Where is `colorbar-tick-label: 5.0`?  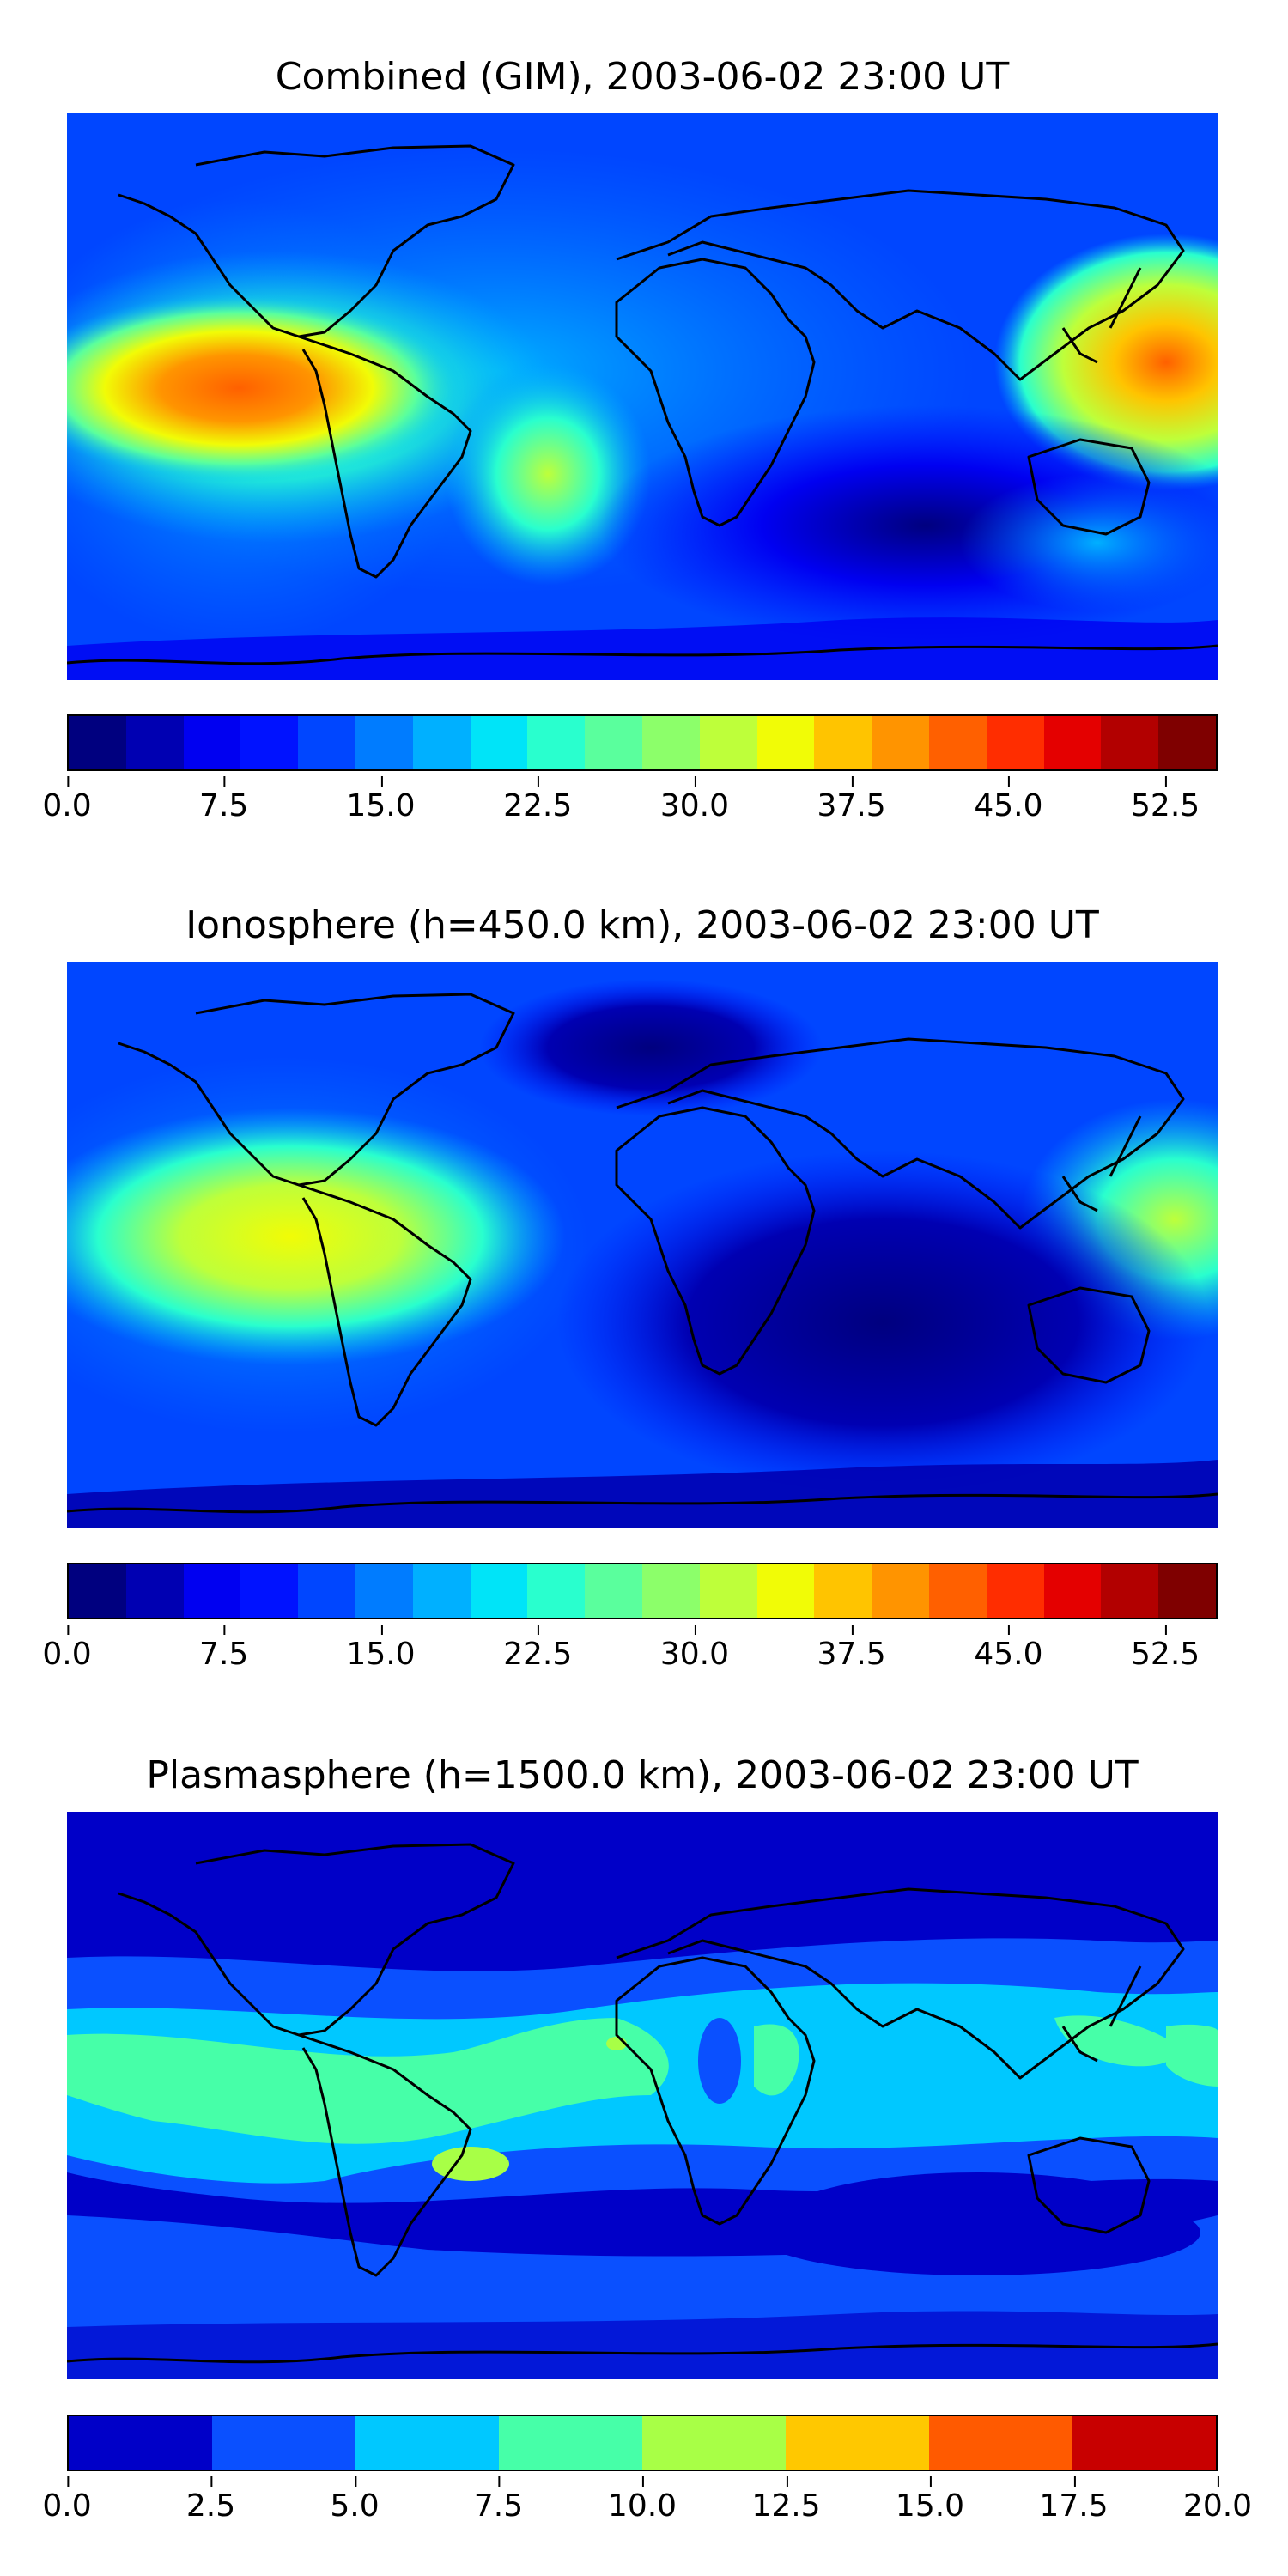
colorbar-tick-label: 5.0 is located at coordinates (355, 2500).